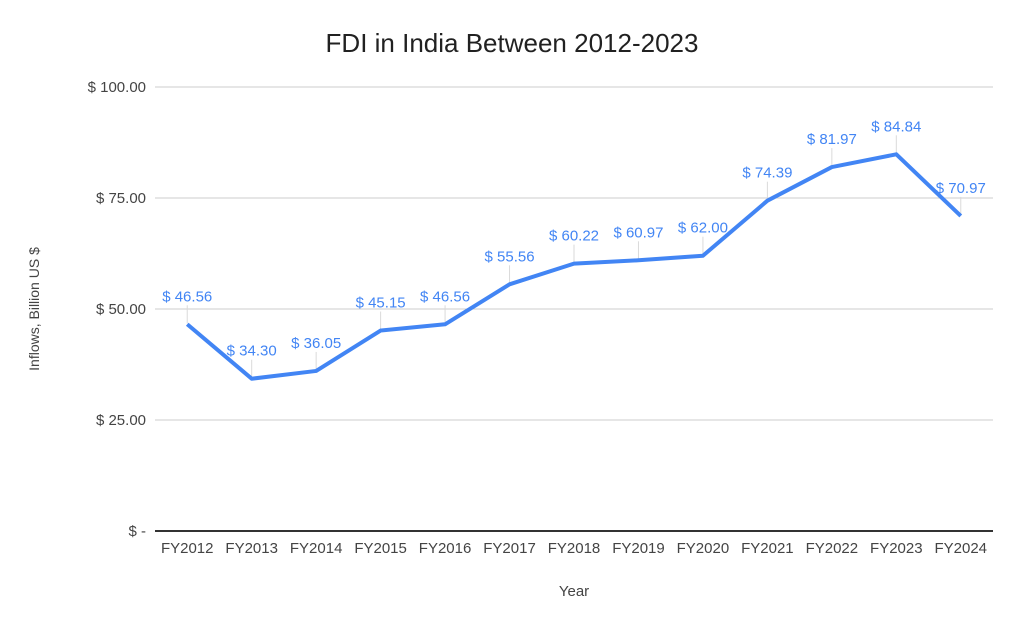 The height and width of the screenshot is (633, 1024). Describe the element at coordinates (117, 87) in the screenshot. I see `y-tick-label: $ 100.00` at that location.